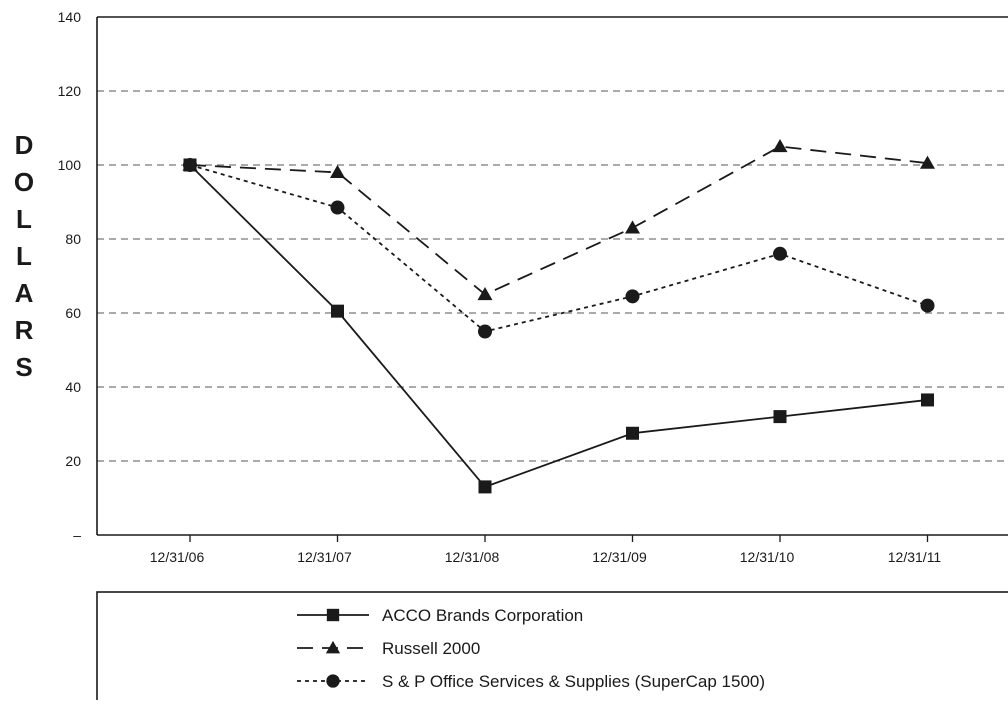 The height and width of the screenshot is (705, 1008). I want to click on x-tick-label: 12/31/06, so click(177, 557).